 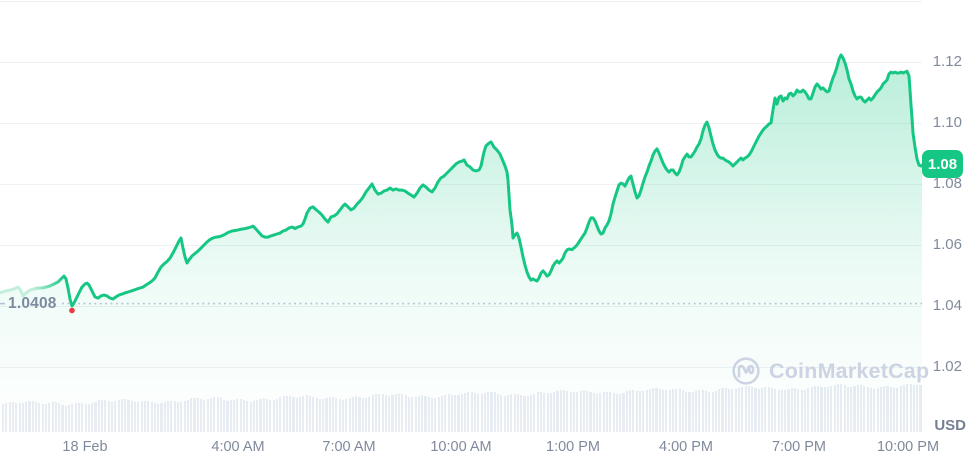 I want to click on x-axis-tick-label: 10:00 PM, so click(x=908, y=447).